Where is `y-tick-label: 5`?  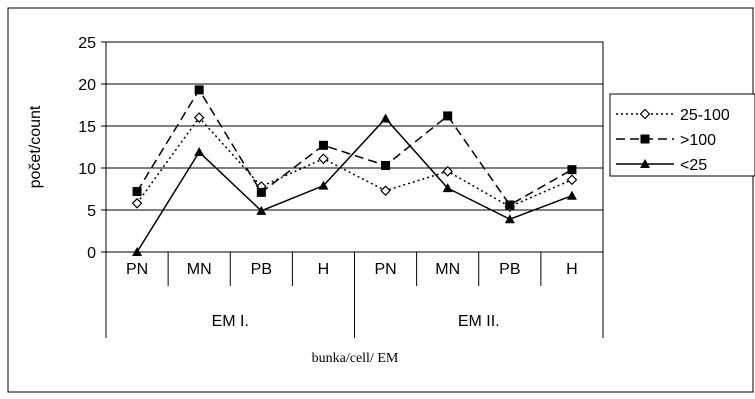 y-tick-label: 5 is located at coordinates (91, 211).